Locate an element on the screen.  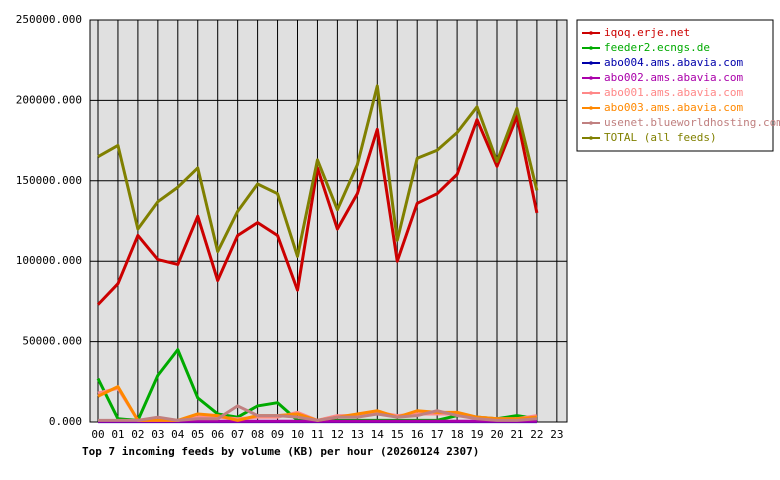
legend-label: abo001.ams.abavia.com is located at coordinates (673, 92).